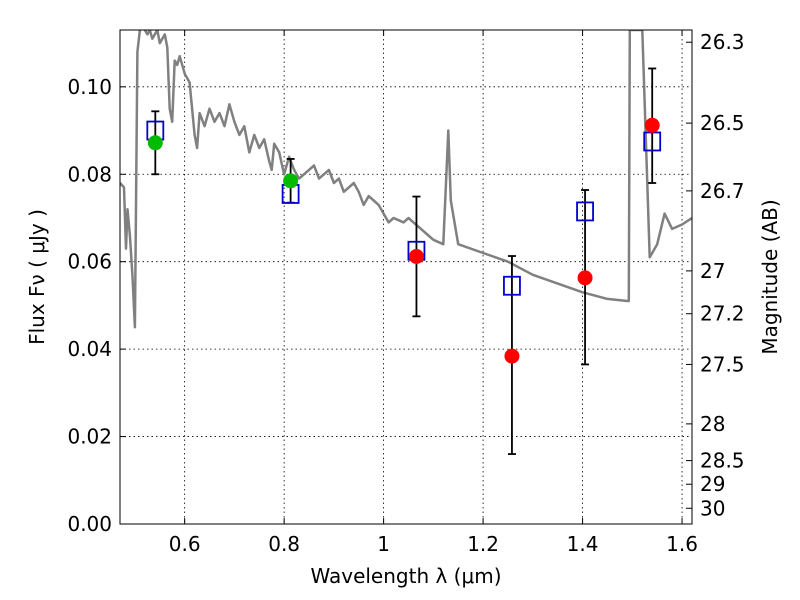  What do you see at coordinates (583, 544) in the screenshot?
I see `x-tick-label-4: 1.4` at bounding box center [583, 544].